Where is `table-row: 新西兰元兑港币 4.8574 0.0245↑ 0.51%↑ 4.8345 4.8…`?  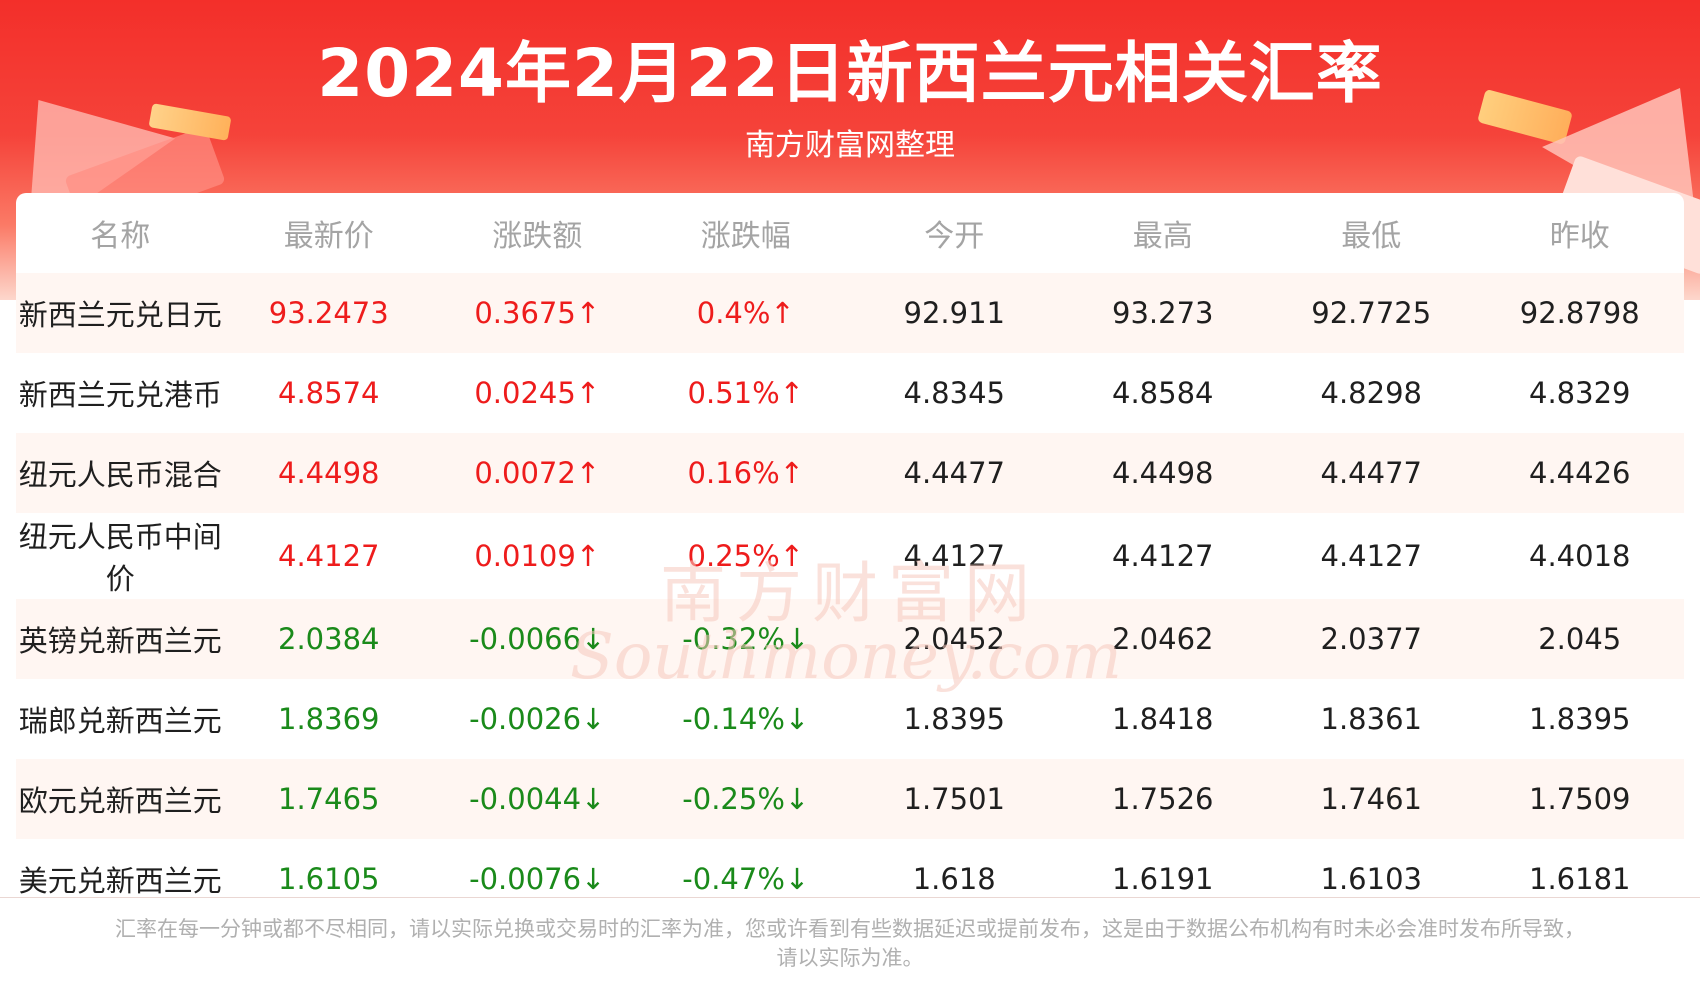
table-row: 新西兰元兑港币 4.8574 0.0245↑ 0.51%↑ 4.8345 4.8… is located at coordinates (850, 393).